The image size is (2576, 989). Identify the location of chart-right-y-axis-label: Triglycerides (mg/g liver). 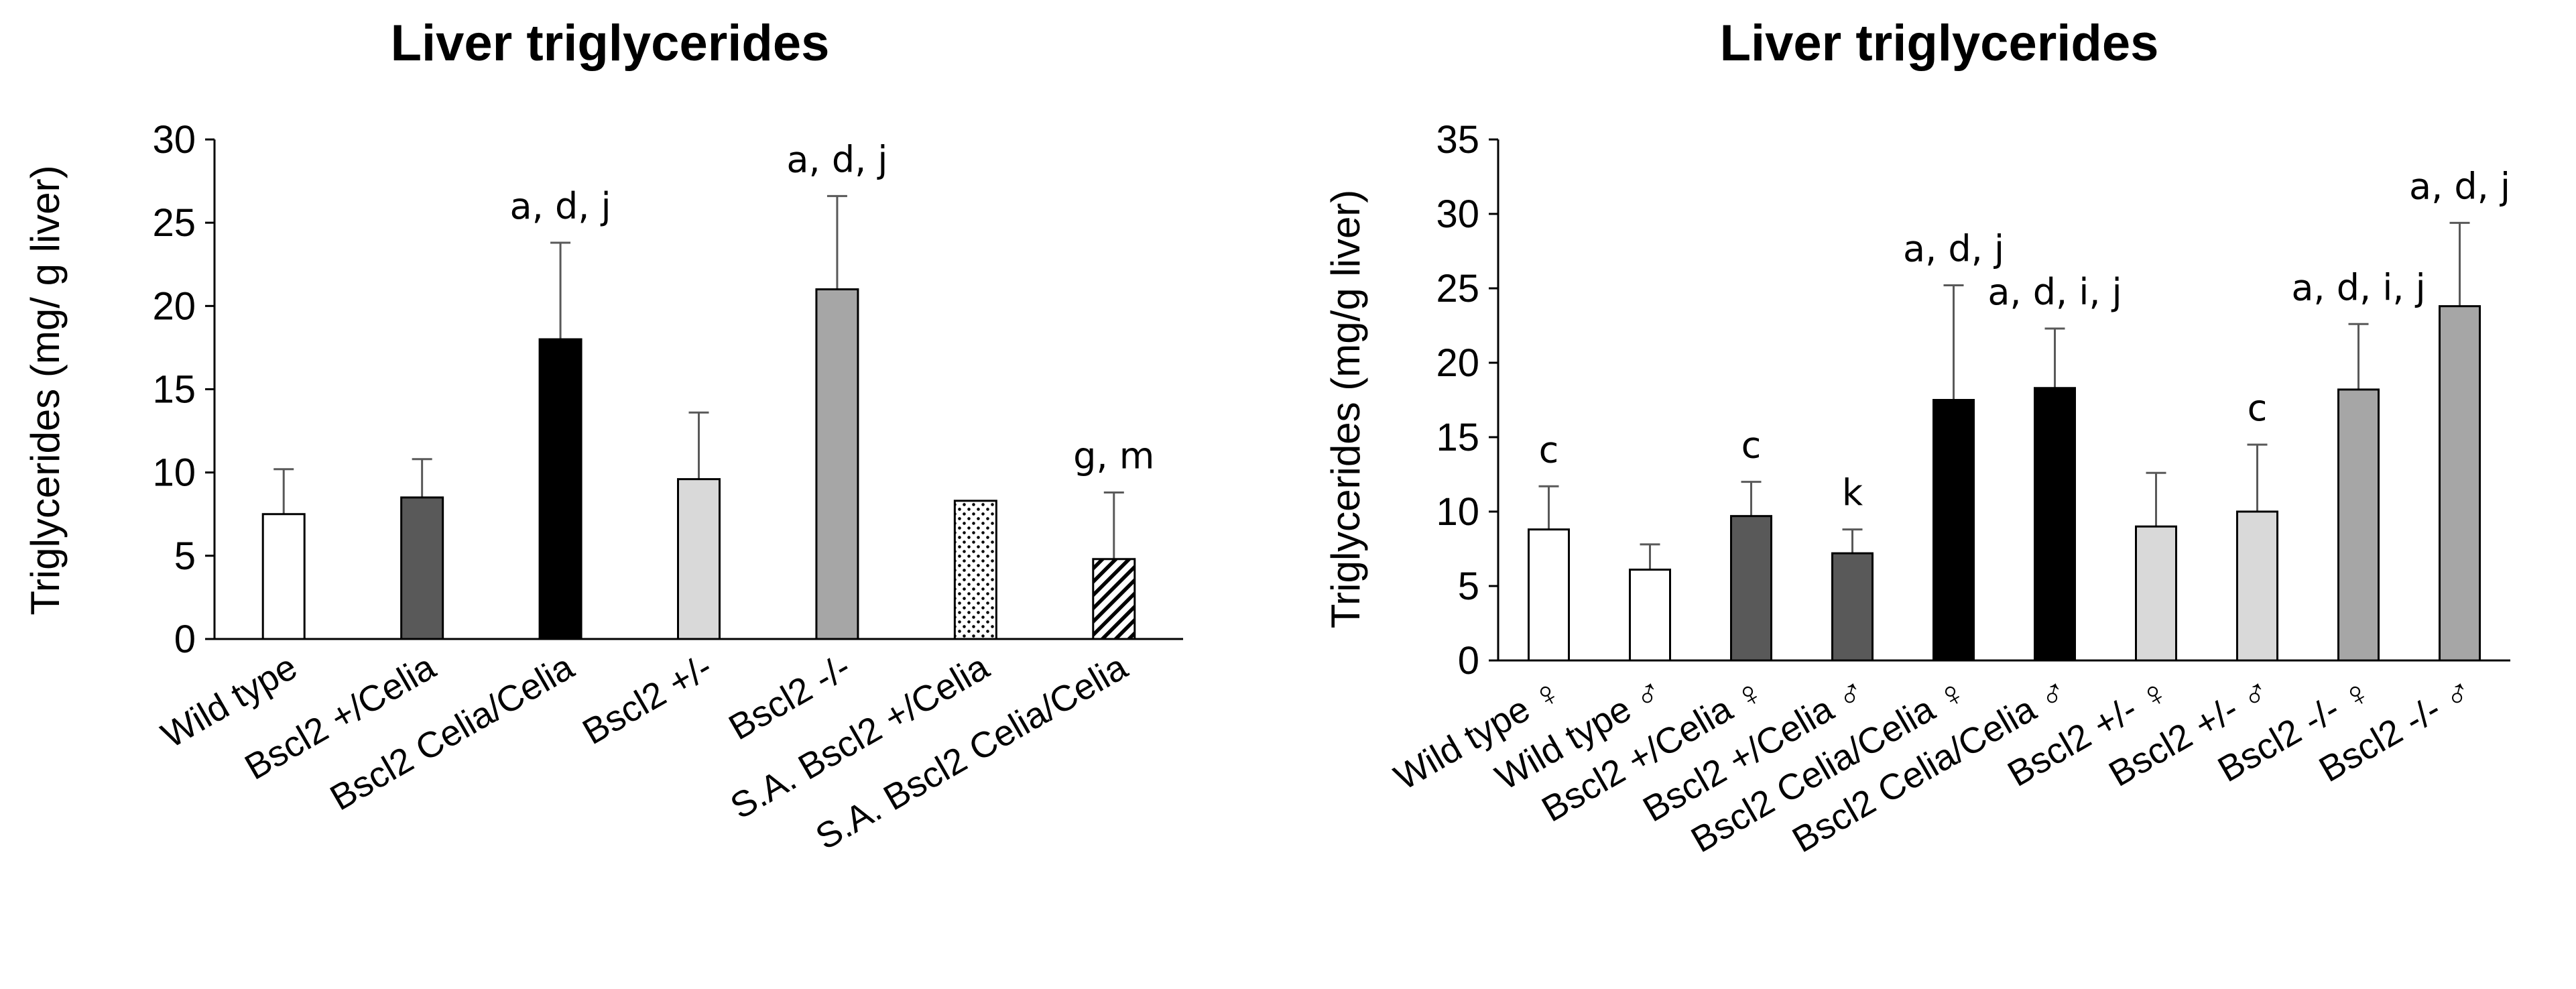
(1345, 410).